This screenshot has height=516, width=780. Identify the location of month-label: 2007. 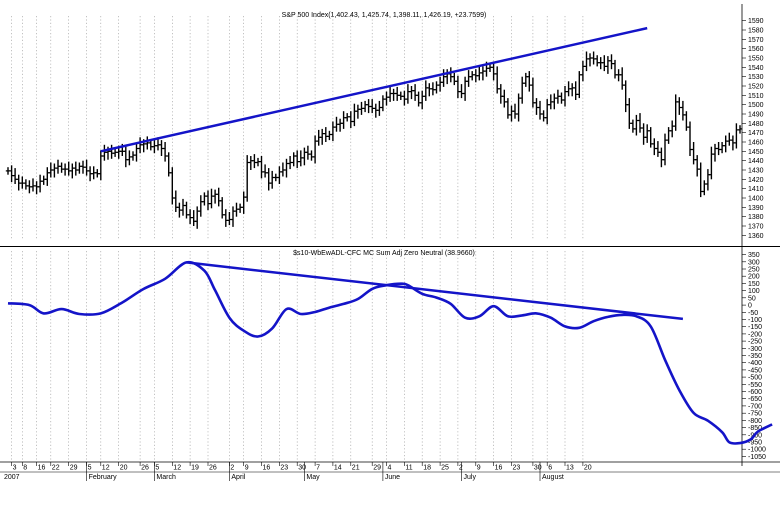
(12, 477).